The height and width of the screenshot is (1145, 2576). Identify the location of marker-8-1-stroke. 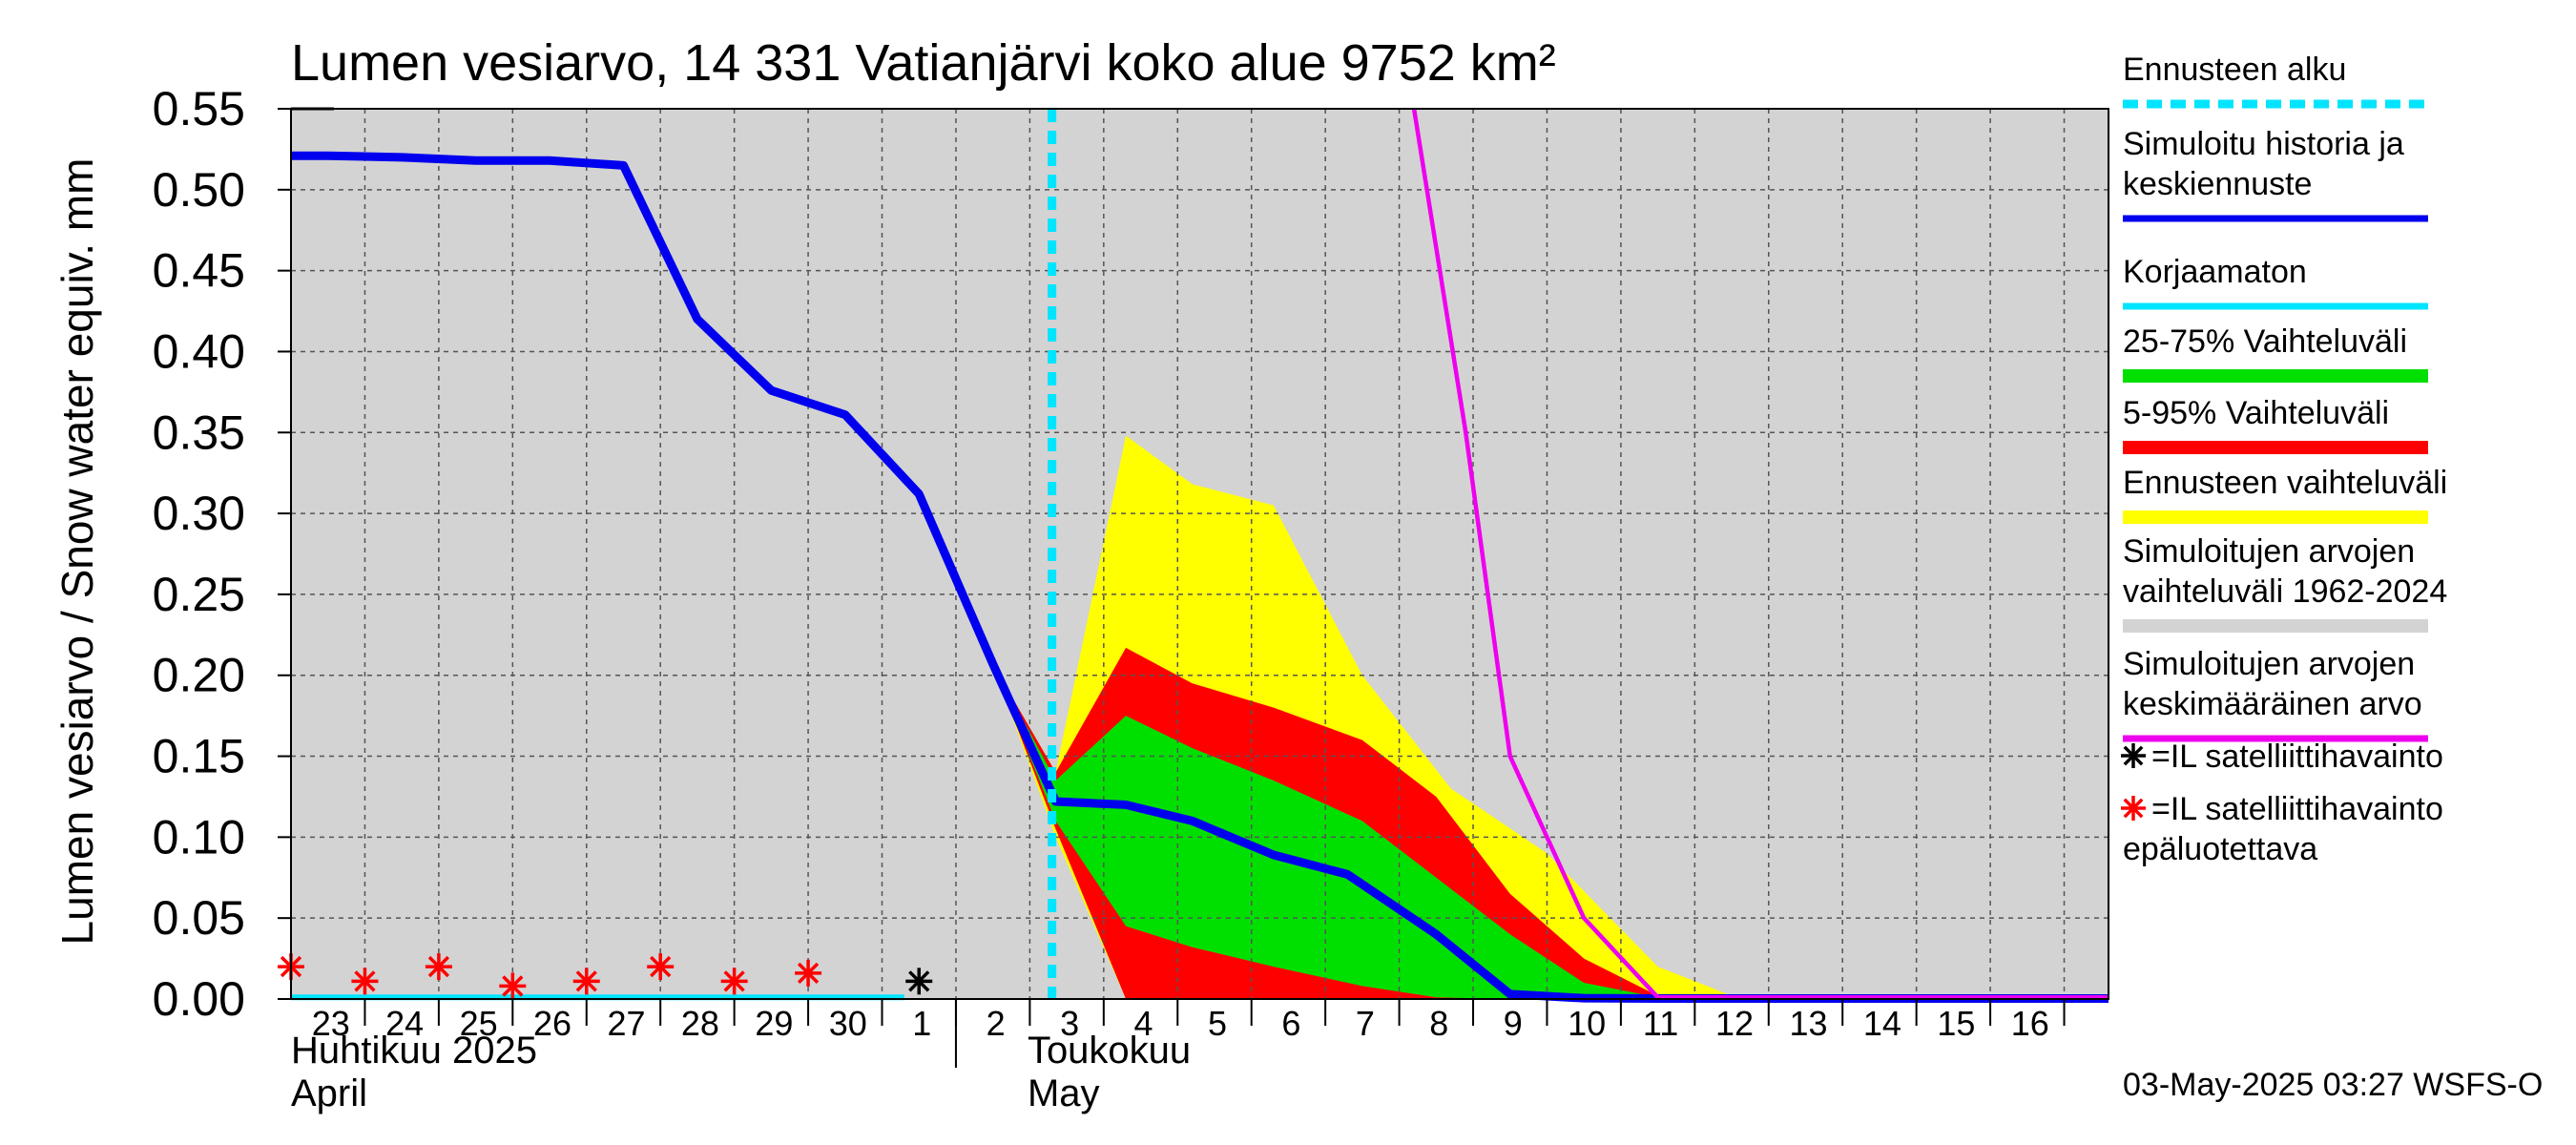
(365, 981).